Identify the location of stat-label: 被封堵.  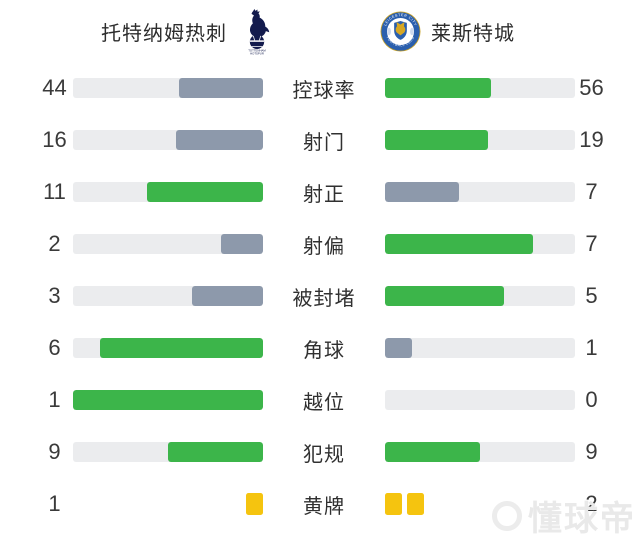
(324, 298).